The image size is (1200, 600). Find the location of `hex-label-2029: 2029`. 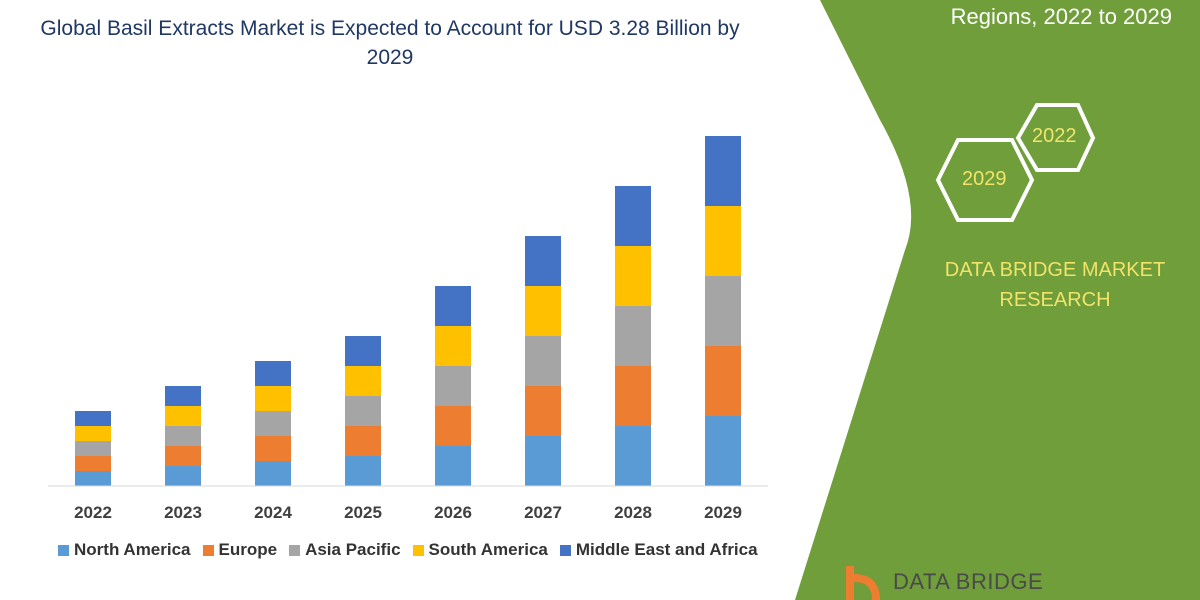

hex-label-2029: 2029 is located at coordinates (984, 179).